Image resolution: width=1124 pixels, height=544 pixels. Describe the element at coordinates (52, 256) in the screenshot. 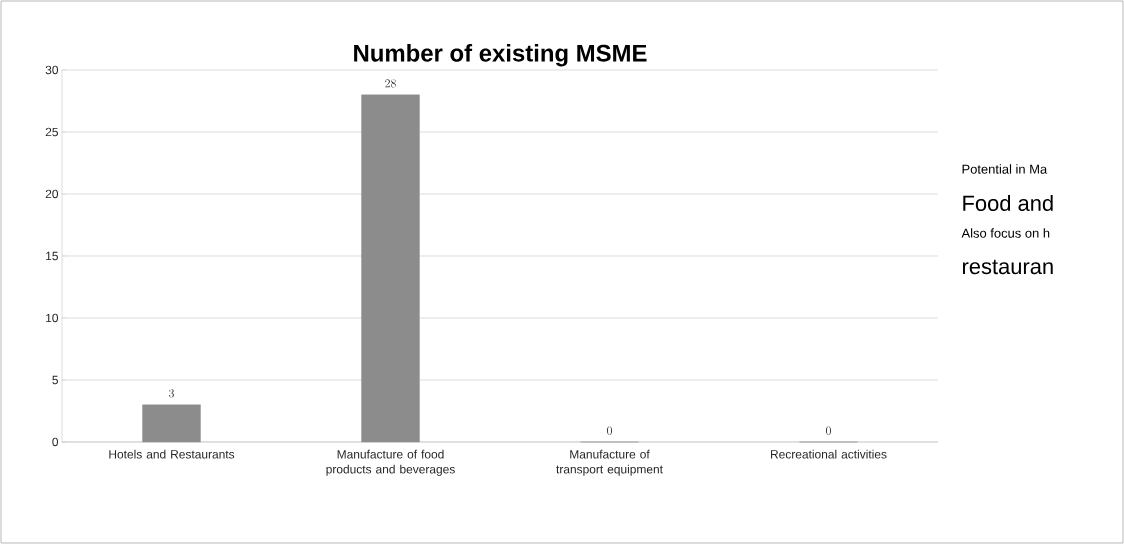

I see `y-tick-label: 15` at that location.